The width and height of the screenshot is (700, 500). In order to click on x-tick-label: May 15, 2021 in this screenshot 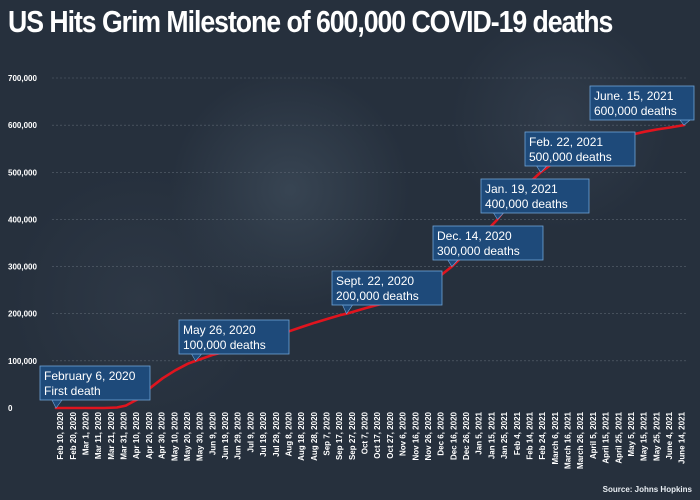, I will do `click(644, 435)`.